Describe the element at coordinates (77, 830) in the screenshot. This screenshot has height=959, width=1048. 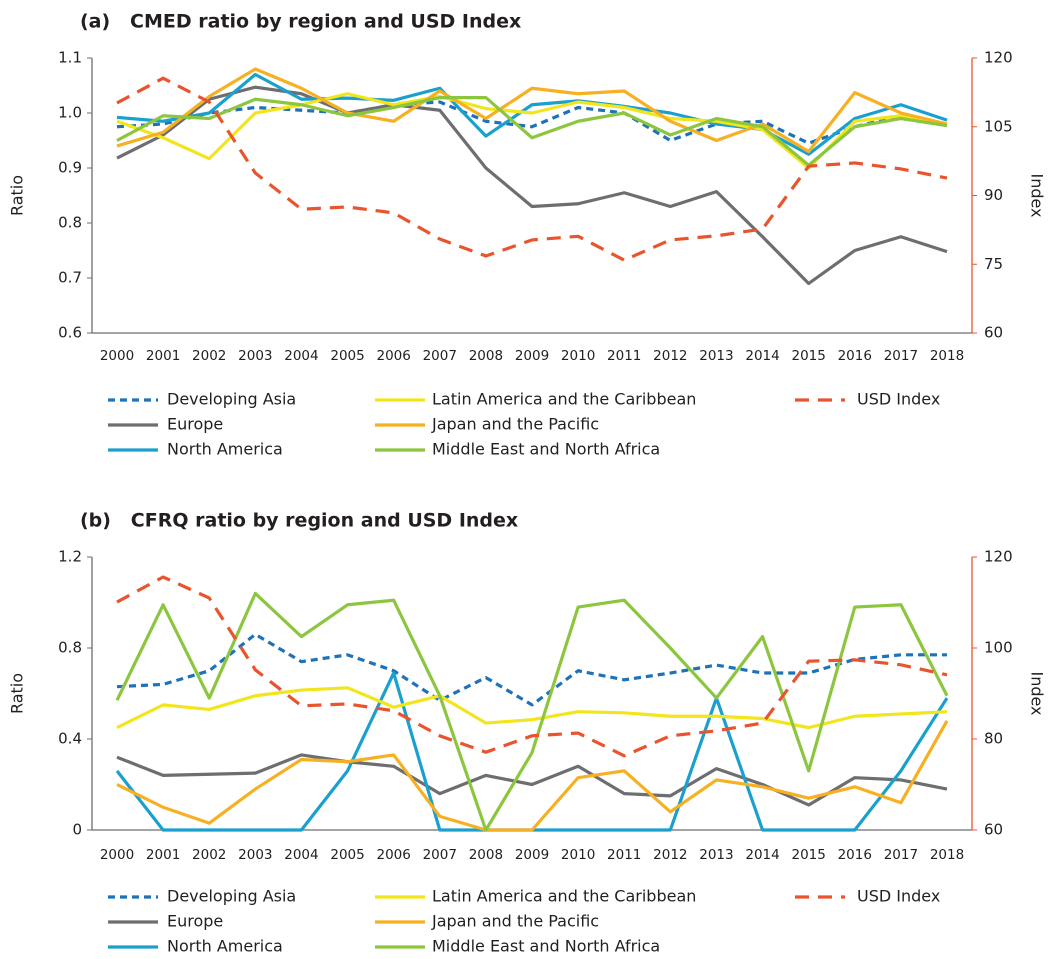
I see `y-tick-label: 0` at that location.